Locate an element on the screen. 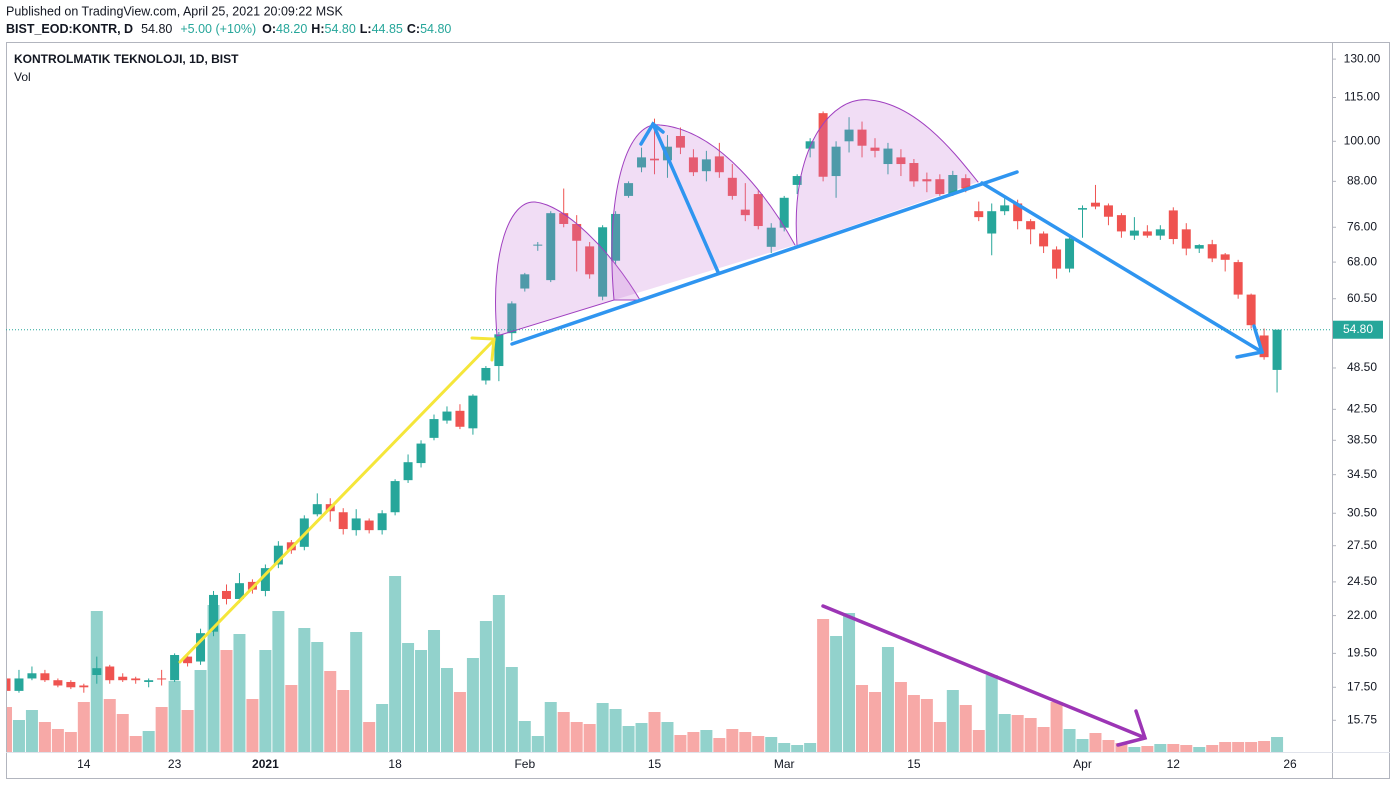  ohlc-label: H: is located at coordinates (317, 29).